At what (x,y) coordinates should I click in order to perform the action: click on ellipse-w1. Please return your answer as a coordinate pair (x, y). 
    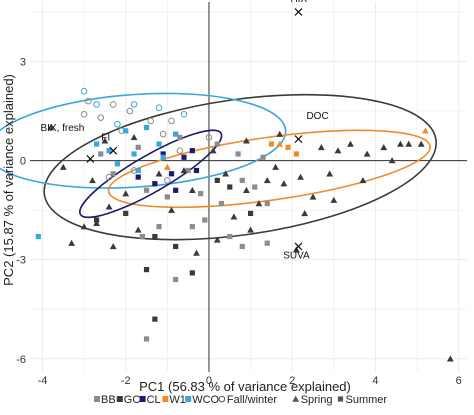
    Looking at the image, I should click on (269, 169).